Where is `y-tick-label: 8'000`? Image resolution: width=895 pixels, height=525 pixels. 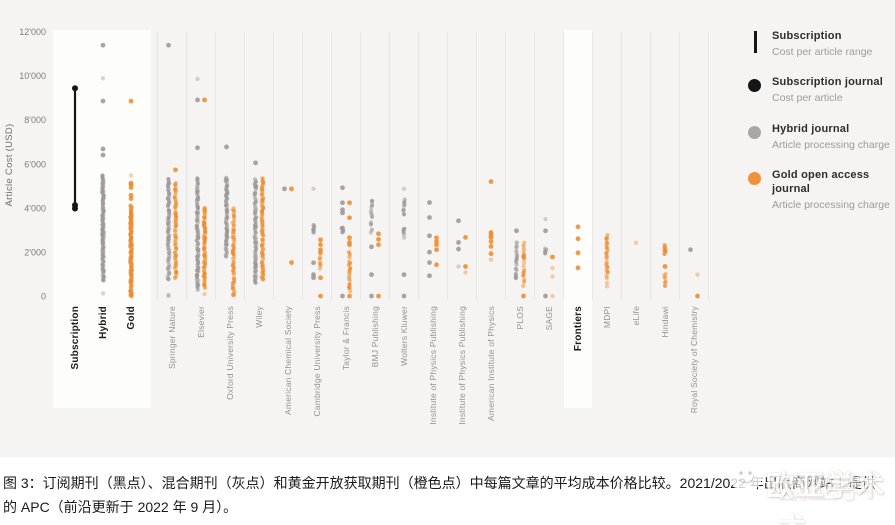 y-tick-label: 8'000 is located at coordinates (35, 120).